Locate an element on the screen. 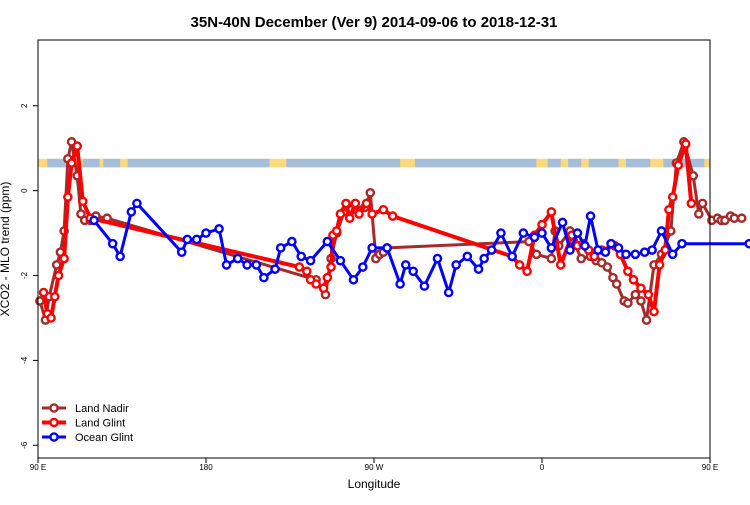 The height and width of the screenshot is (505, 750). legend-item-ocean-glint: Ocean Glint is located at coordinates (87, 438).